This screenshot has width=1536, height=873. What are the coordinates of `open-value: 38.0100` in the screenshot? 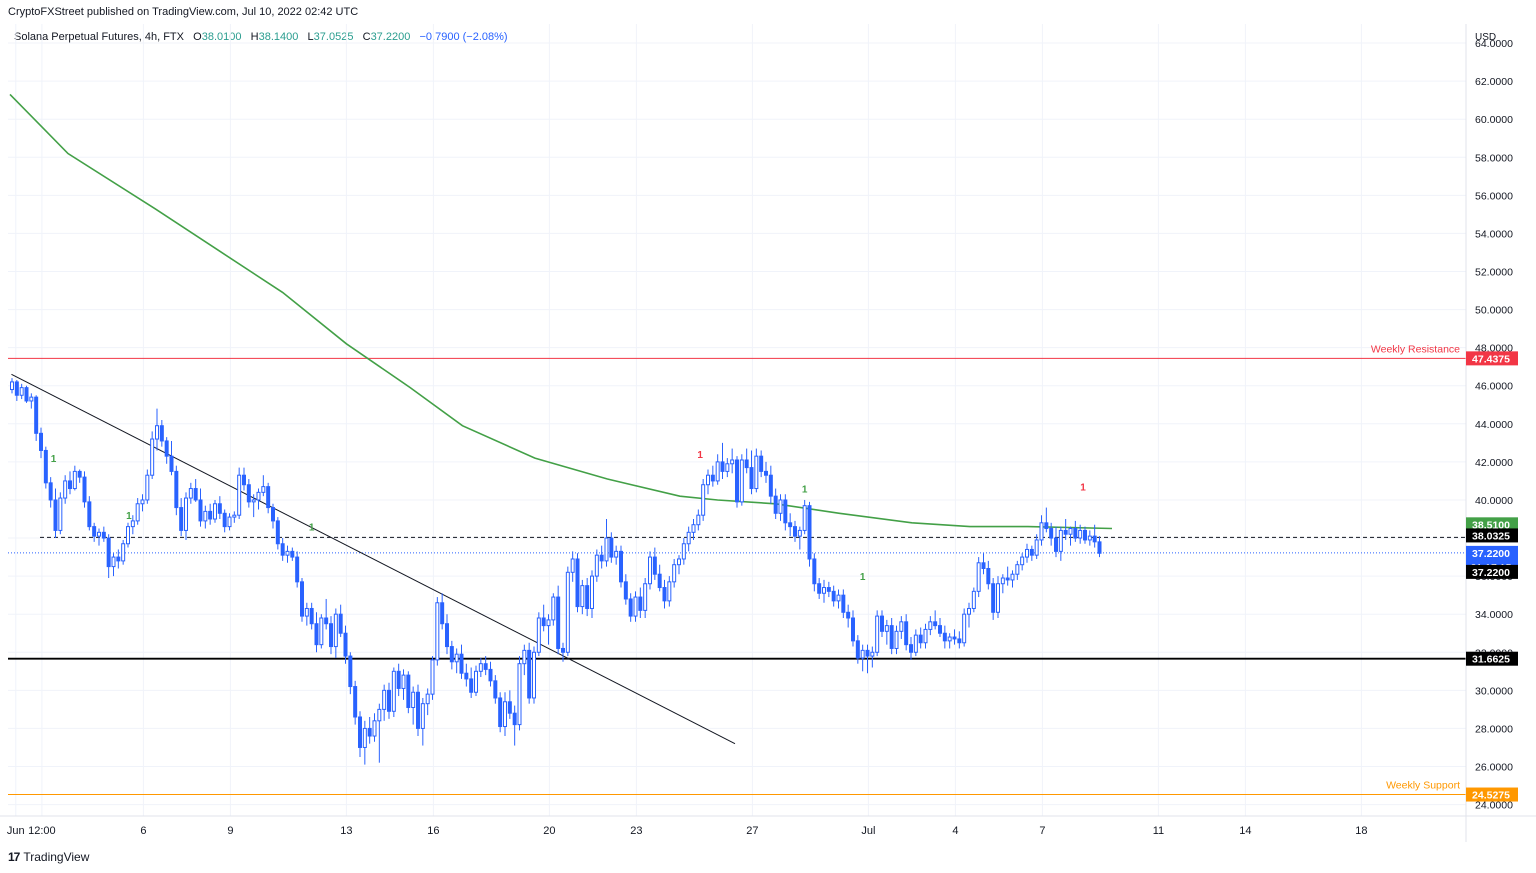 It's located at (221, 37).